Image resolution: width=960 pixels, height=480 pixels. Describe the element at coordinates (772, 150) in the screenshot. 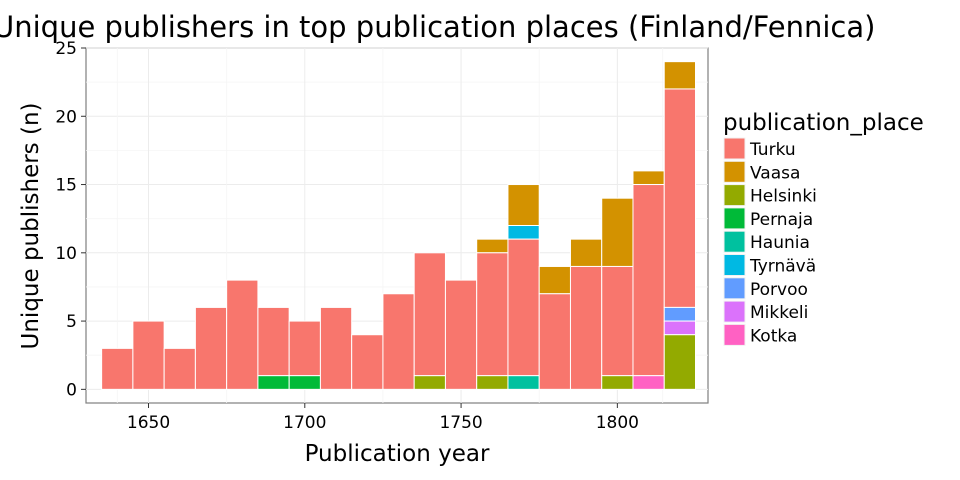

I see `legend-label: Turku` at that location.